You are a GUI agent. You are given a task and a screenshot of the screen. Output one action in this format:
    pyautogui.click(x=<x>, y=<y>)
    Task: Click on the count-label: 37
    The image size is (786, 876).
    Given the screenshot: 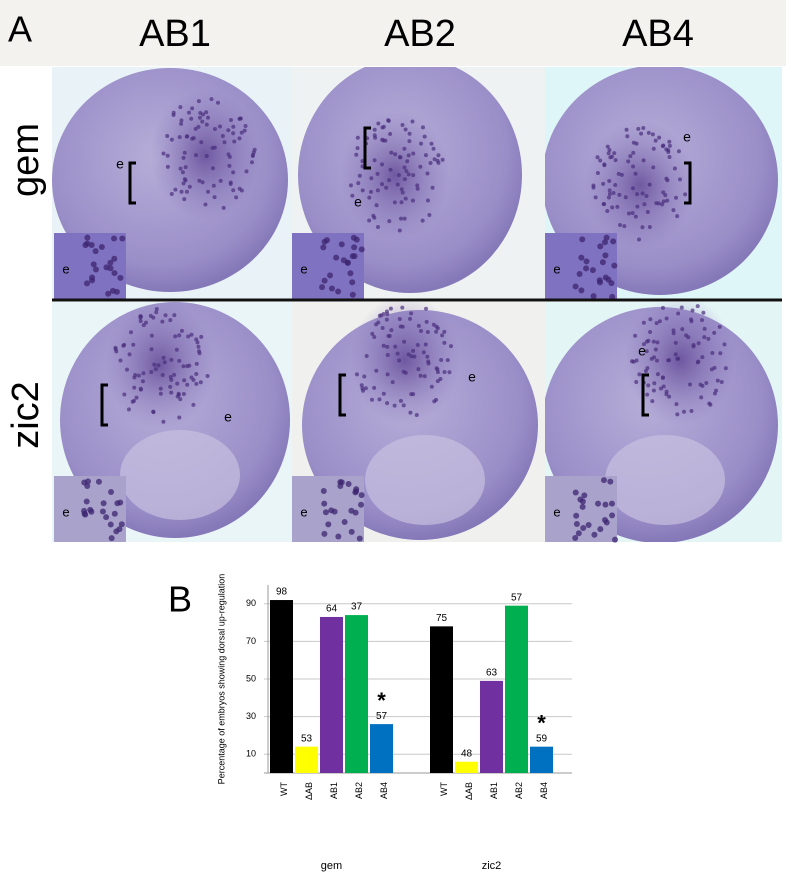 What is the action you would take?
    pyautogui.click(x=357, y=607)
    